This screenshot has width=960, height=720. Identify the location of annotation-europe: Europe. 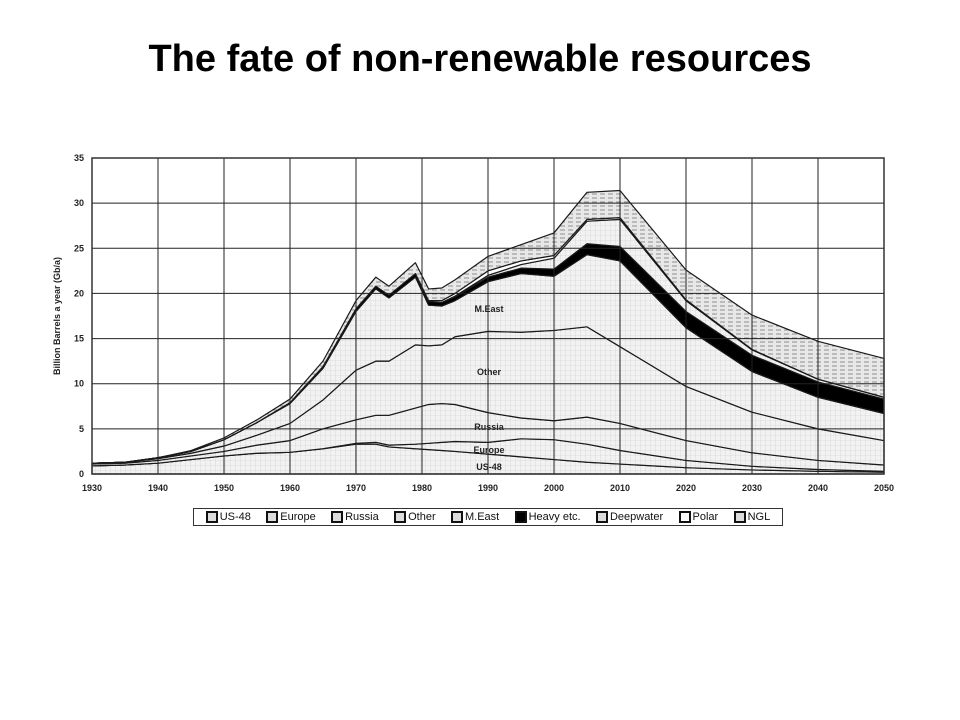
(488, 450).